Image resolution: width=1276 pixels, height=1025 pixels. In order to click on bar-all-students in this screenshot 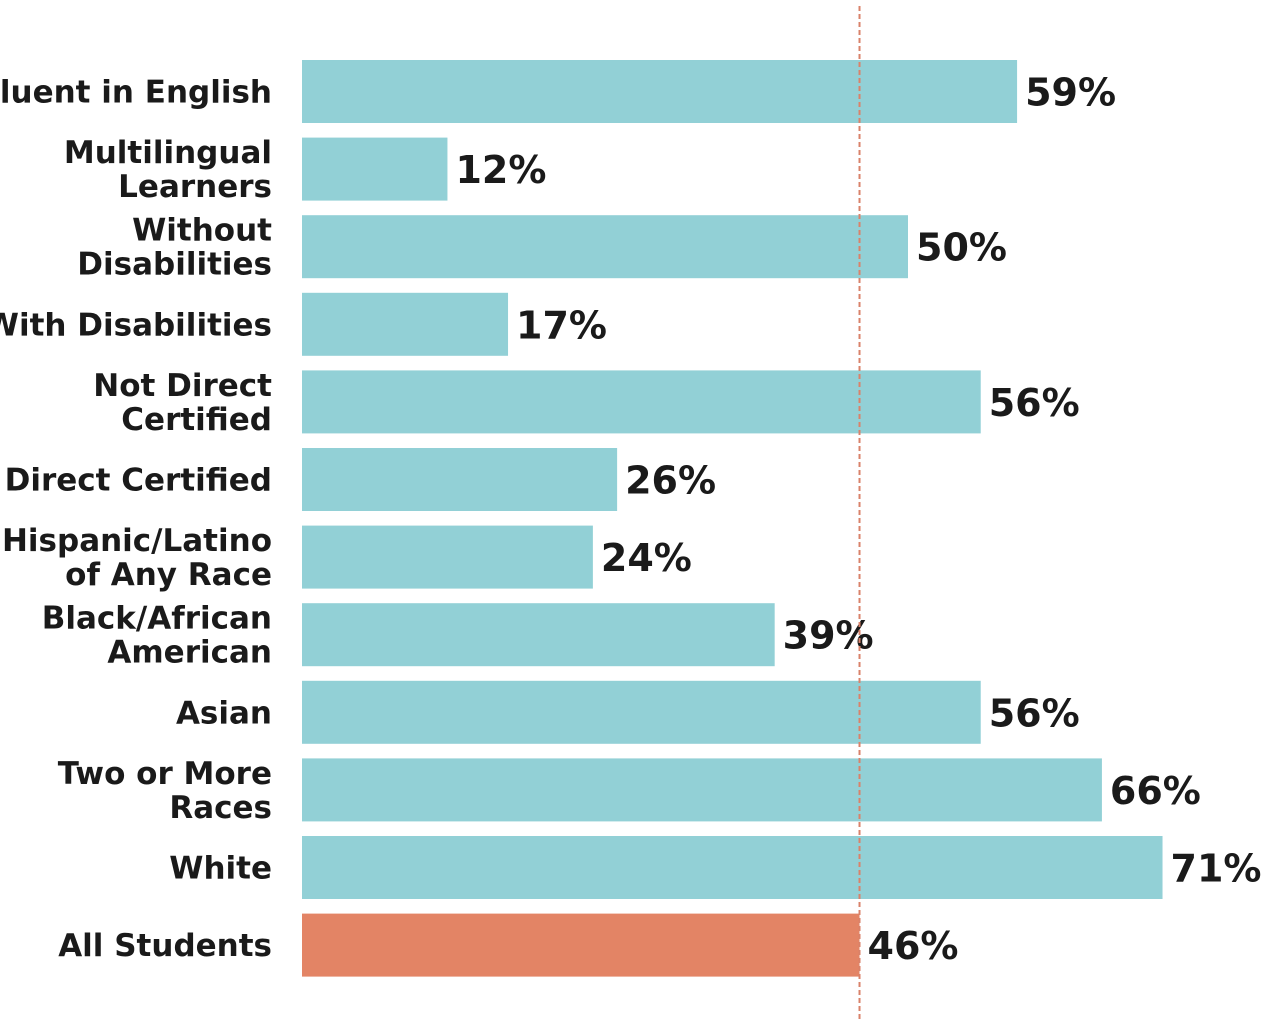, I will do `click(581, 945)`.